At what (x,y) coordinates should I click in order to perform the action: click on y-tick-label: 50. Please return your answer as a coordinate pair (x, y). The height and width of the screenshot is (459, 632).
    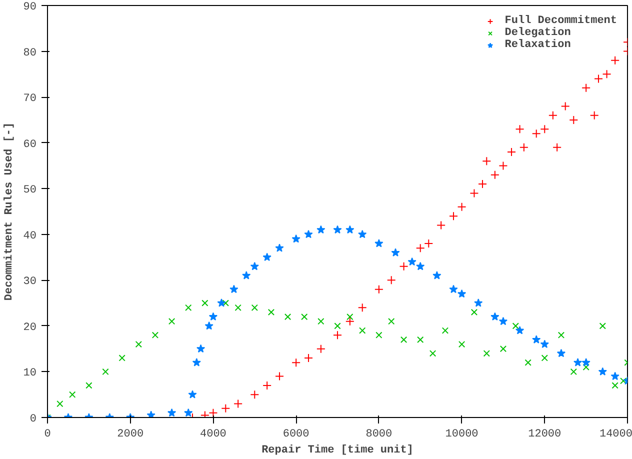
    Looking at the image, I should click on (29, 190).